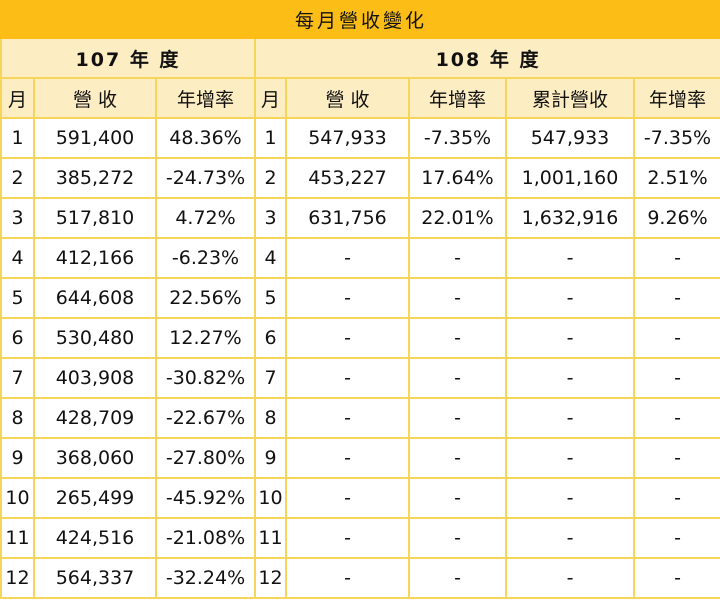 This screenshot has width=720, height=609. What do you see at coordinates (270, 258) in the screenshot?
I see `month-108-cell: 4` at bounding box center [270, 258].